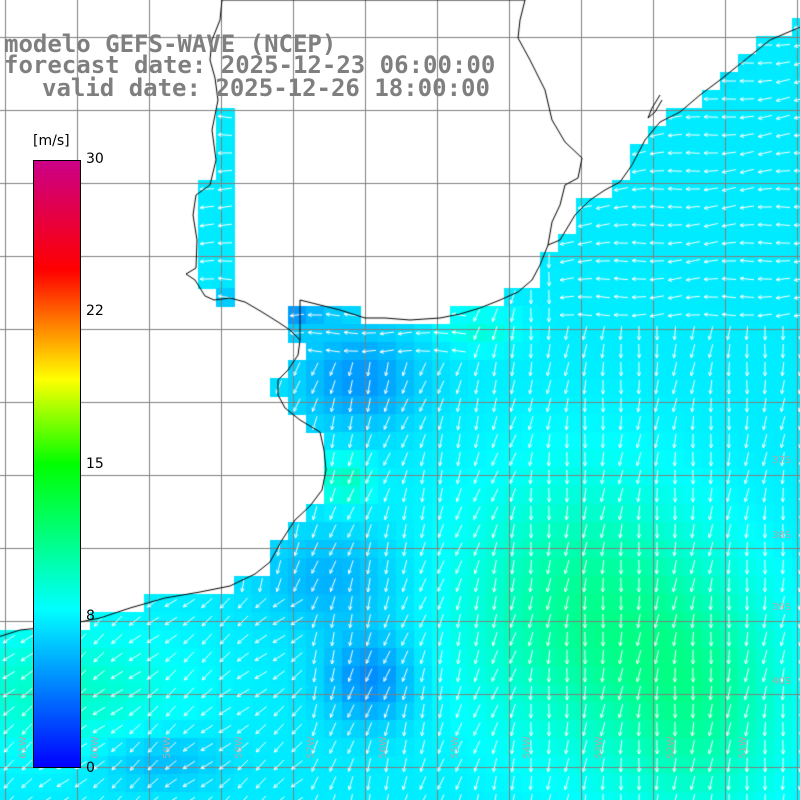  Describe the element at coordinates (239, 747) in the screenshot. I see `lon-label: 58W` at that location.